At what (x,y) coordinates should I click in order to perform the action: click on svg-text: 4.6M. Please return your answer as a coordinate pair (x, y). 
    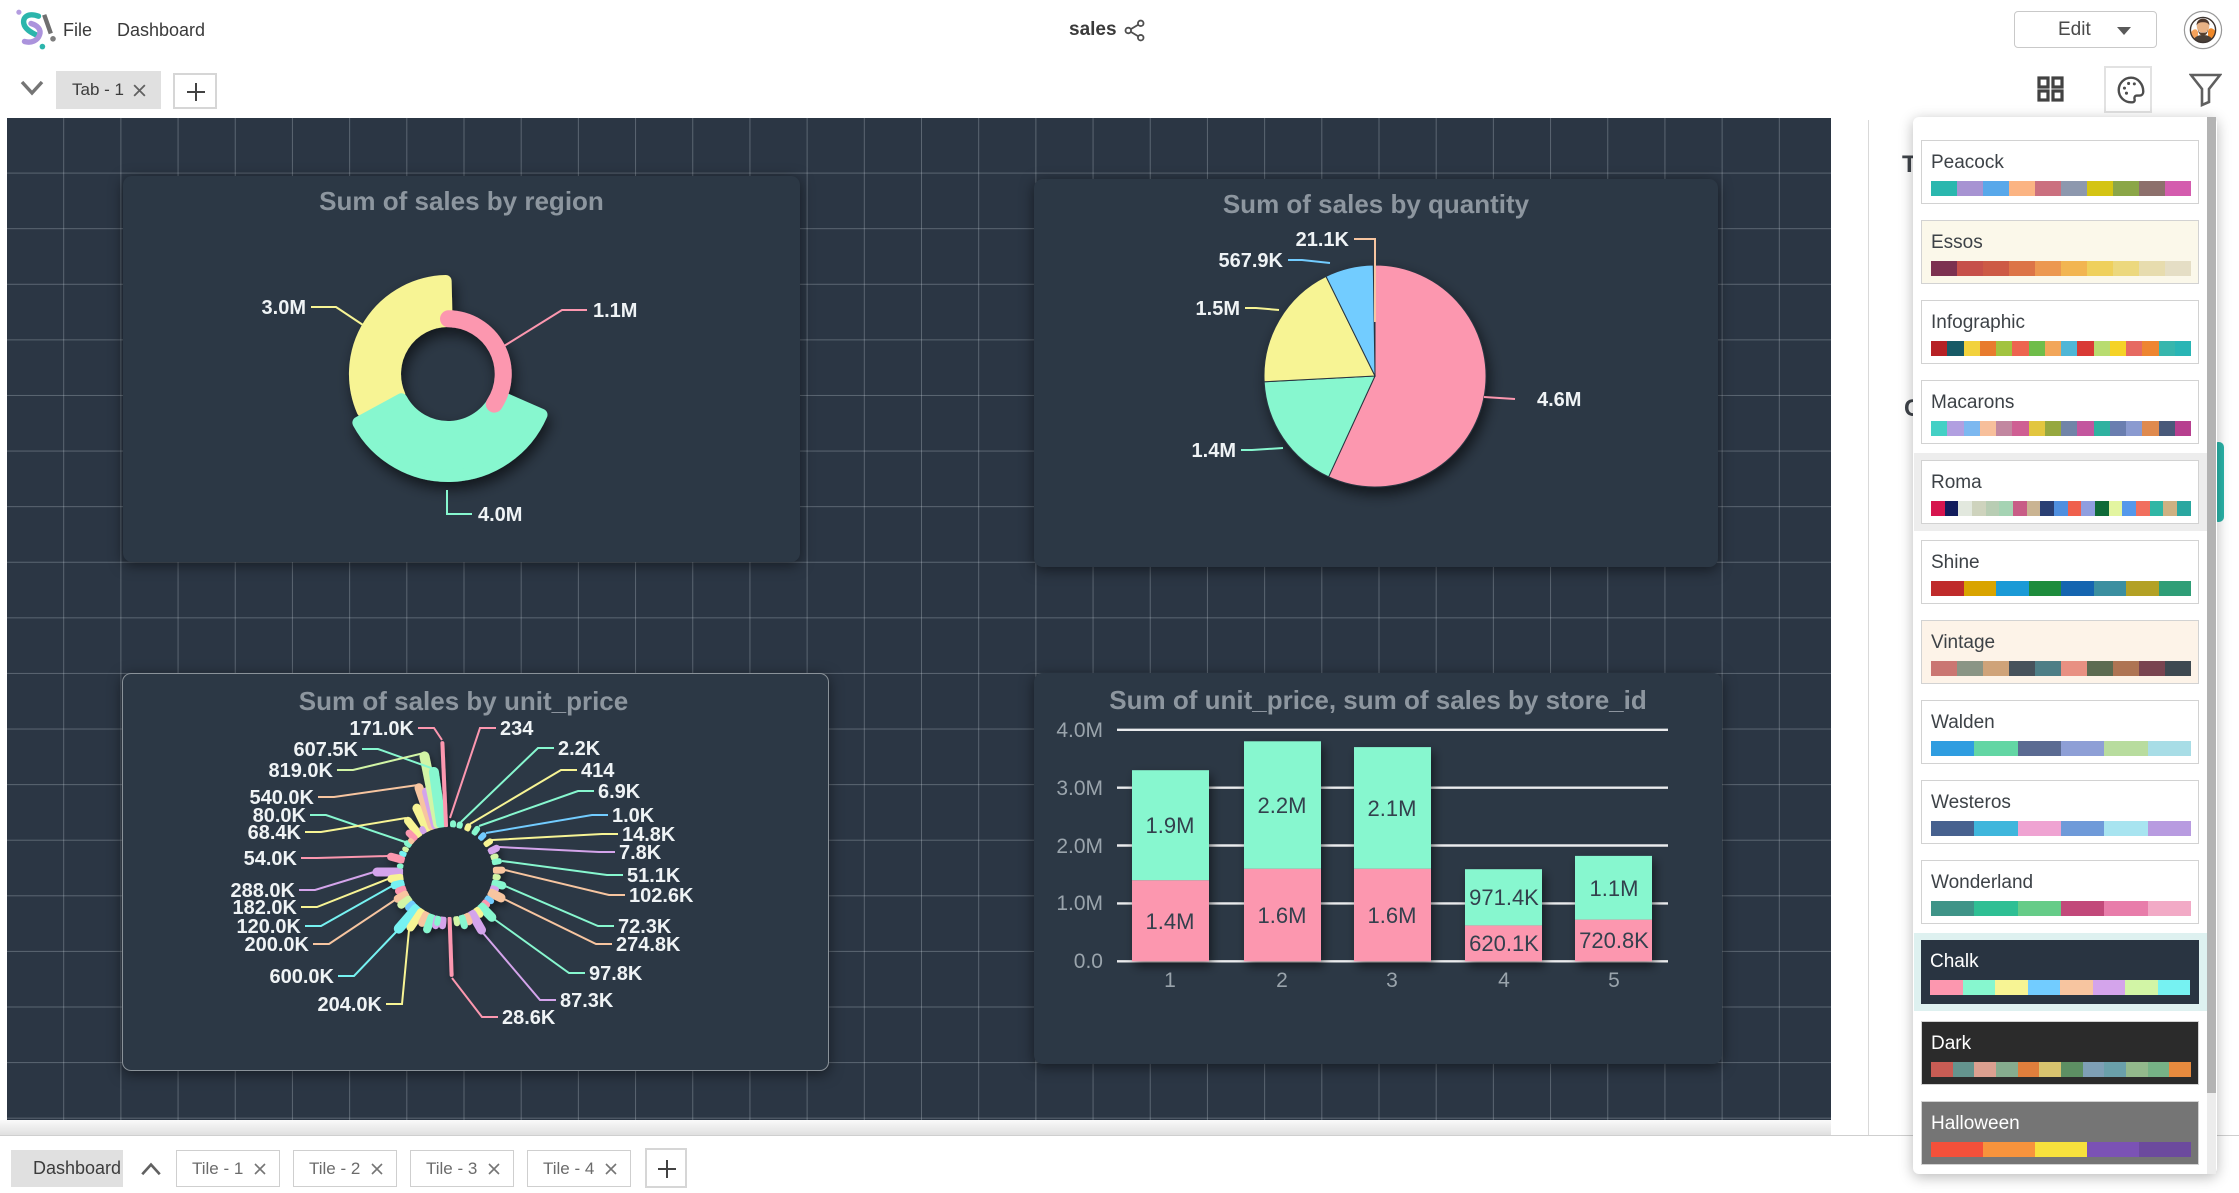
    Looking at the image, I should click on (1559, 400).